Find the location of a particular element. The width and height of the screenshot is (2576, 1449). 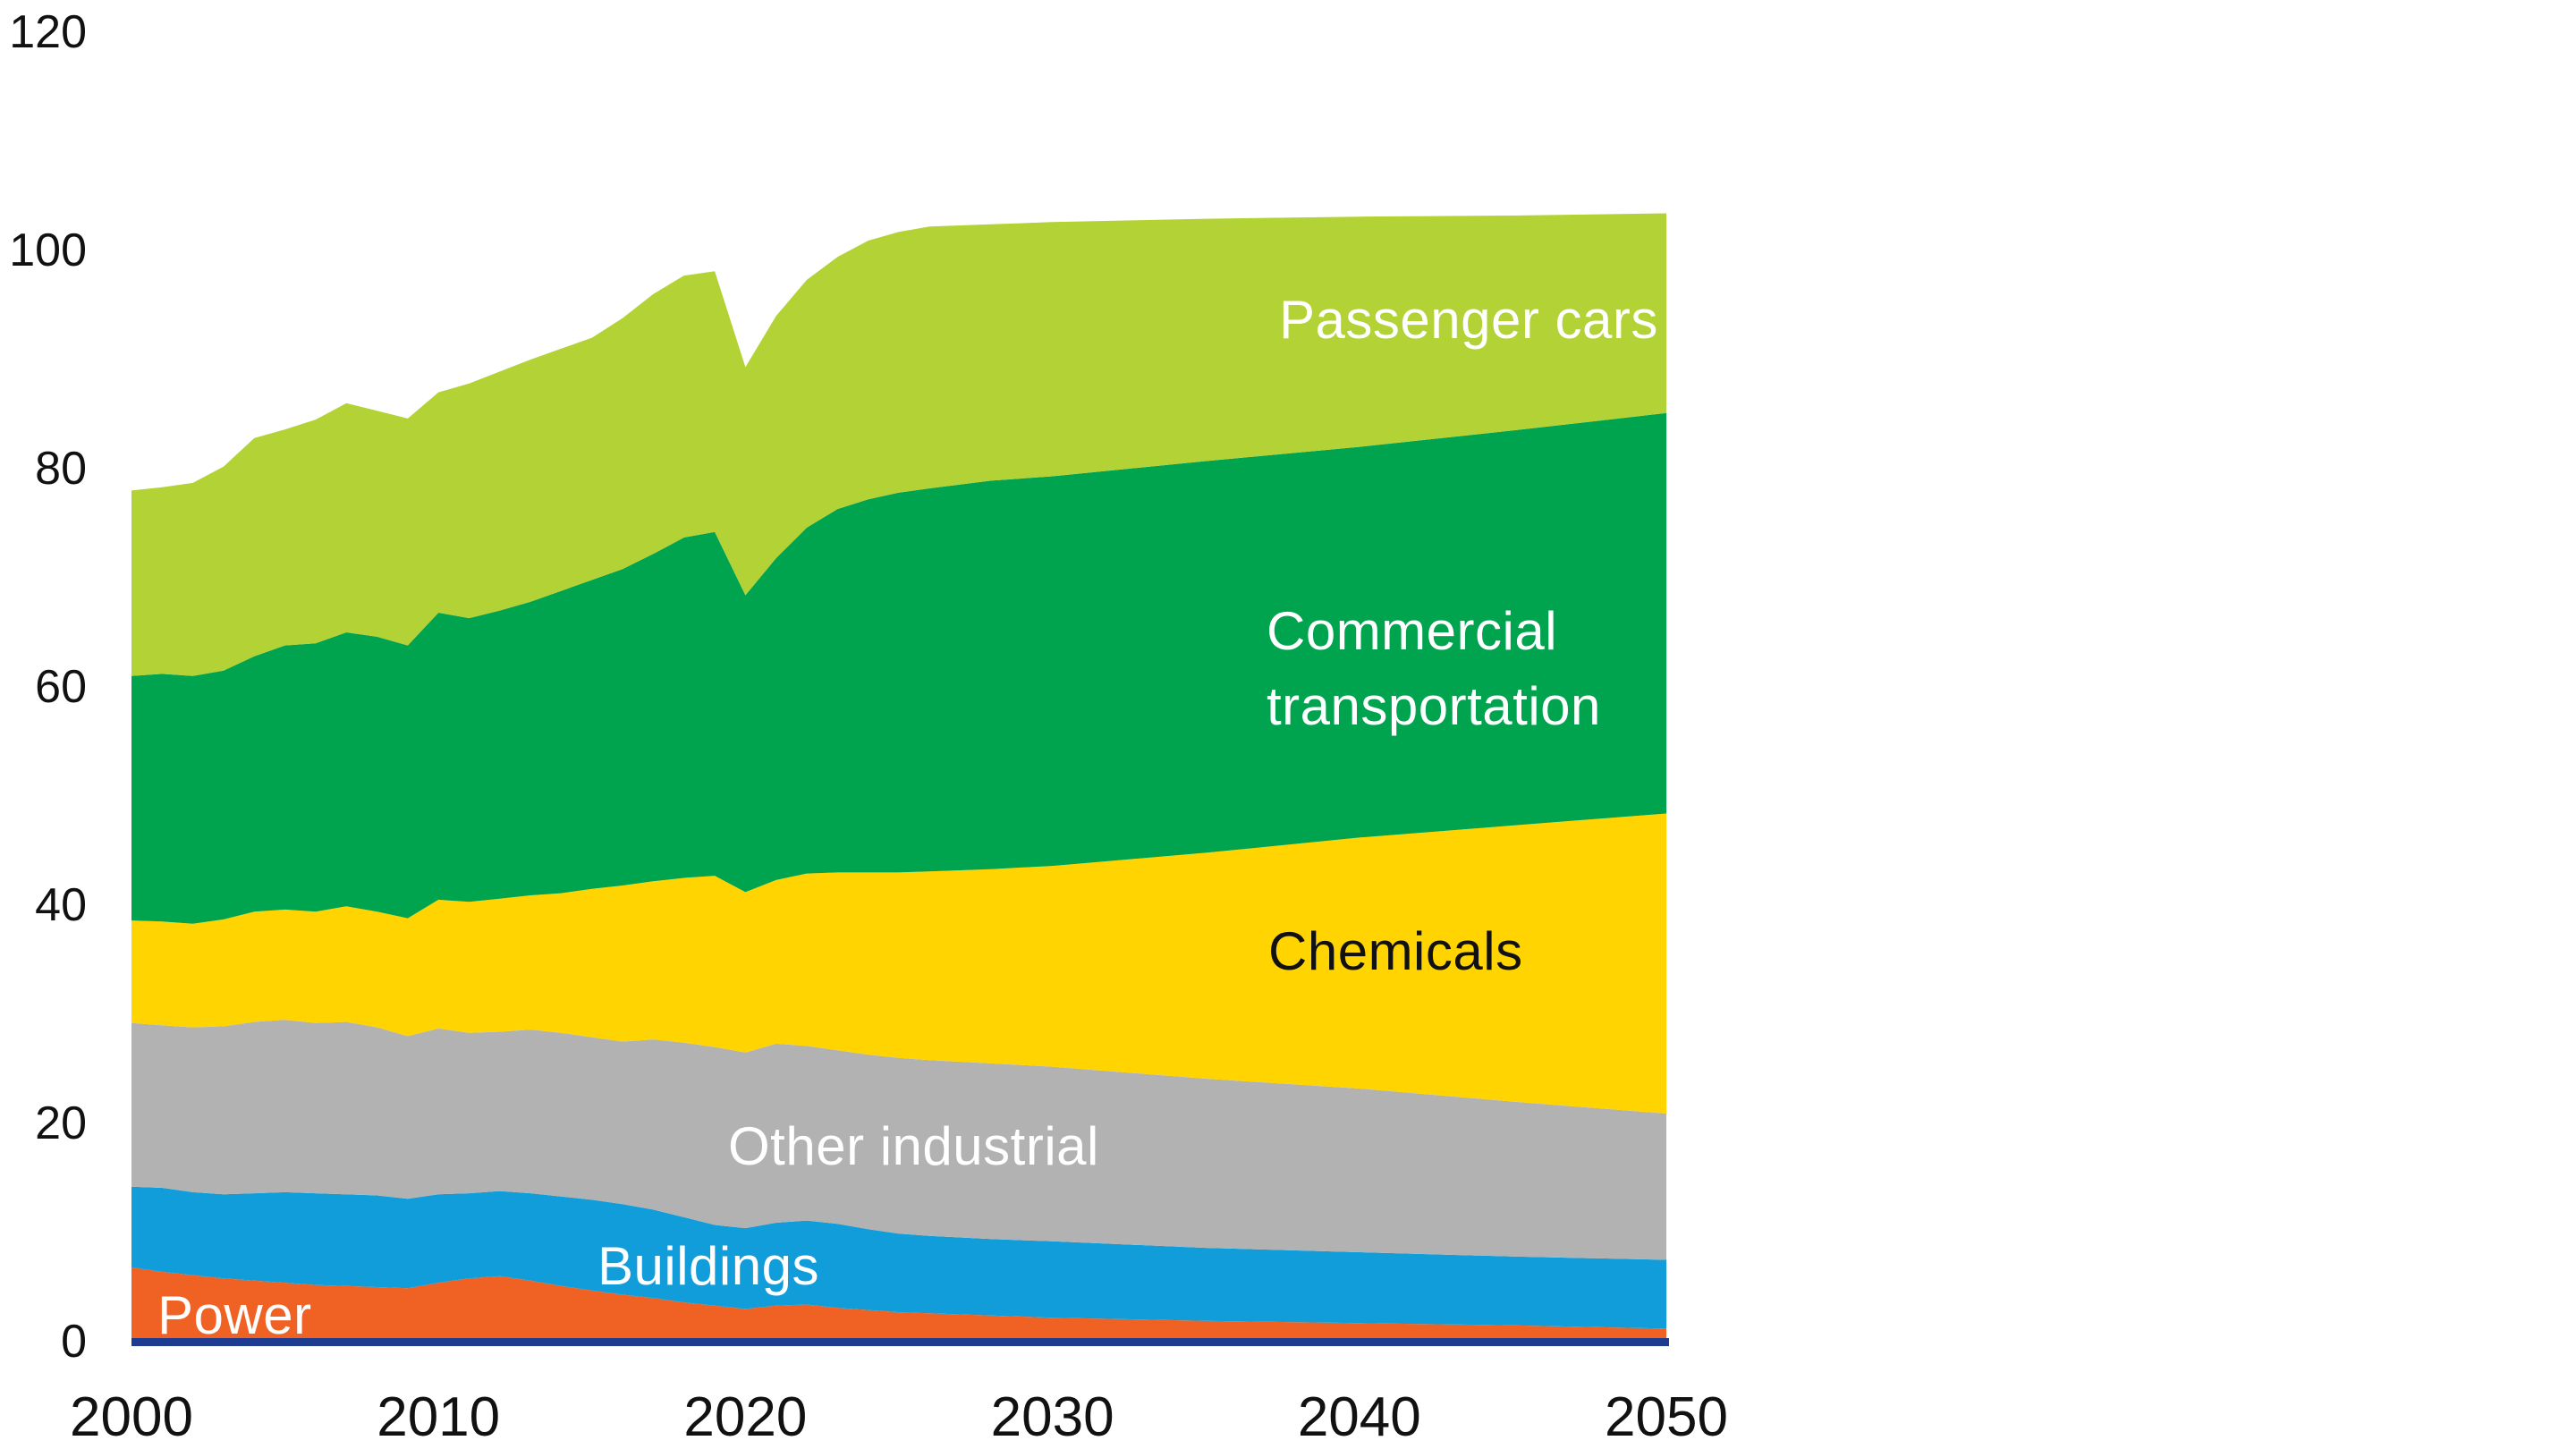

series-label-chemicals: Chemicals is located at coordinates (1395, 951).